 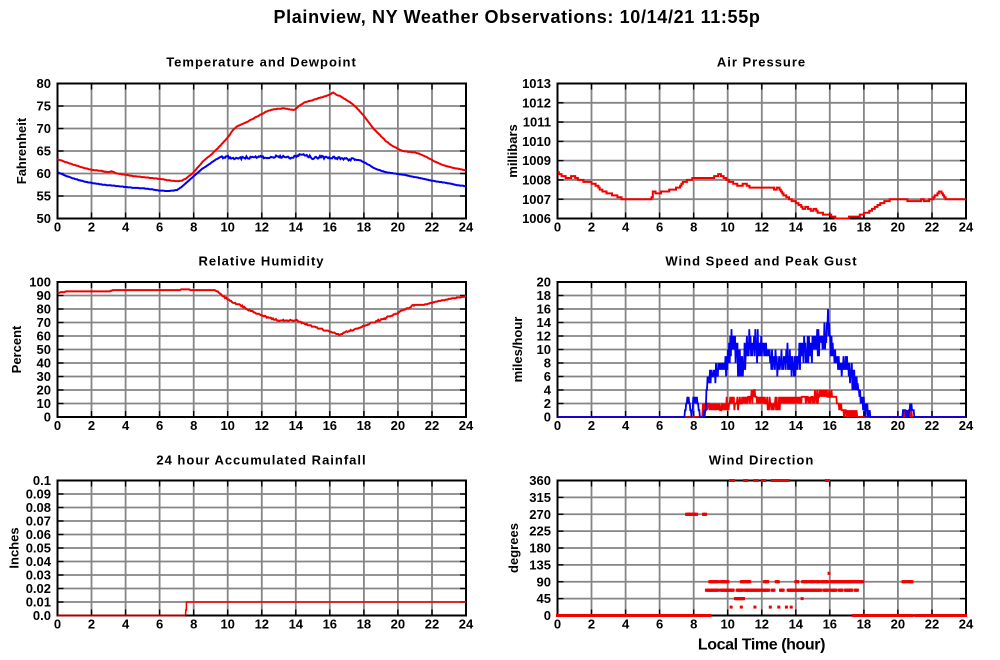 I want to click on svg-text: Percent, so click(x=16, y=349).